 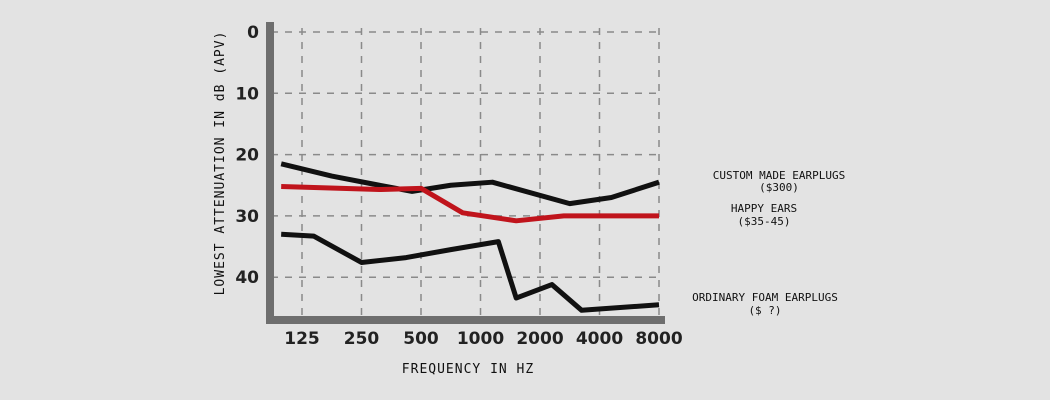 What do you see at coordinates (421, 339) in the screenshot?
I see `x-tick-label-2: 500` at bounding box center [421, 339].